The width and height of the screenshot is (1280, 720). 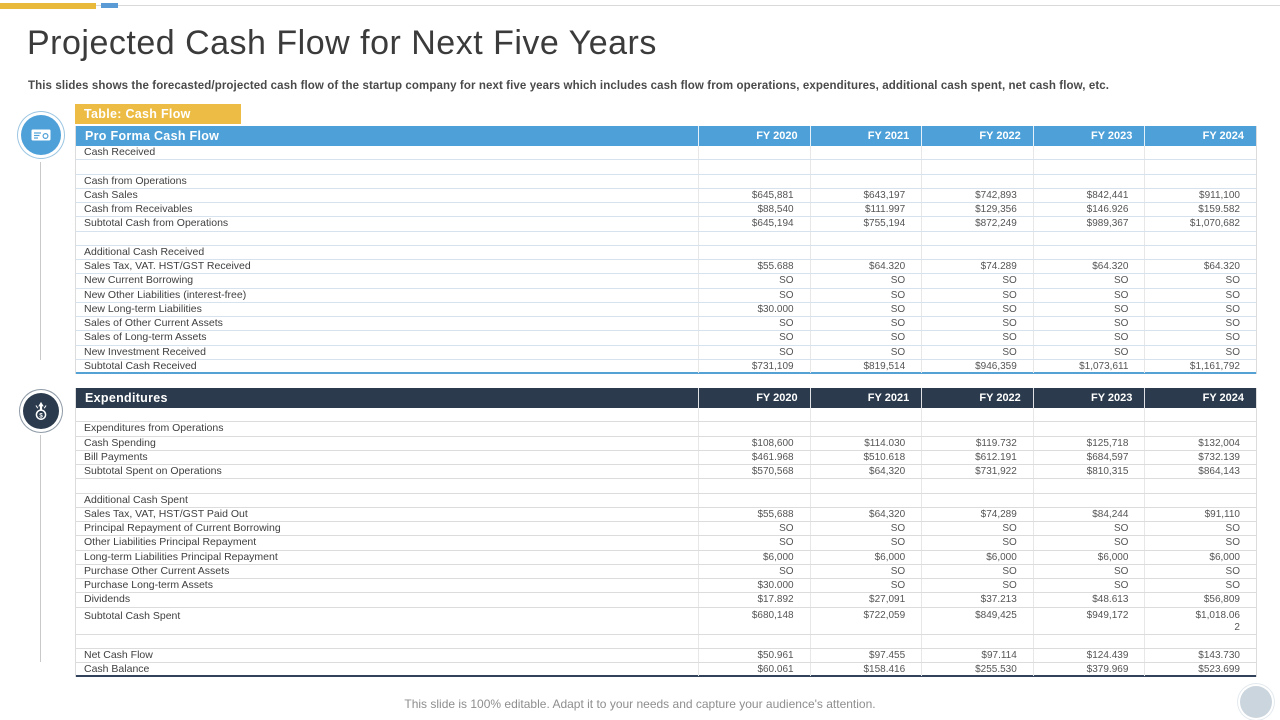 I want to click on value-cell: $55.688, so click(x=754, y=267).